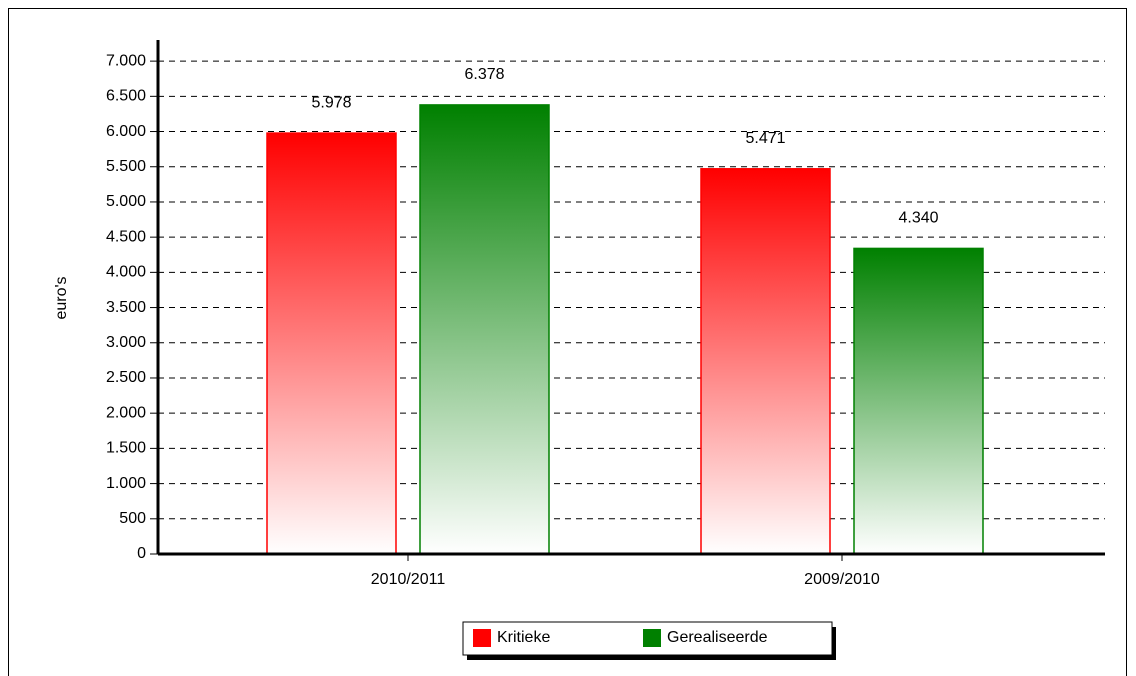  Describe the element at coordinates (126, 377) in the screenshot. I see `y-tick-label: 2.500` at that location.